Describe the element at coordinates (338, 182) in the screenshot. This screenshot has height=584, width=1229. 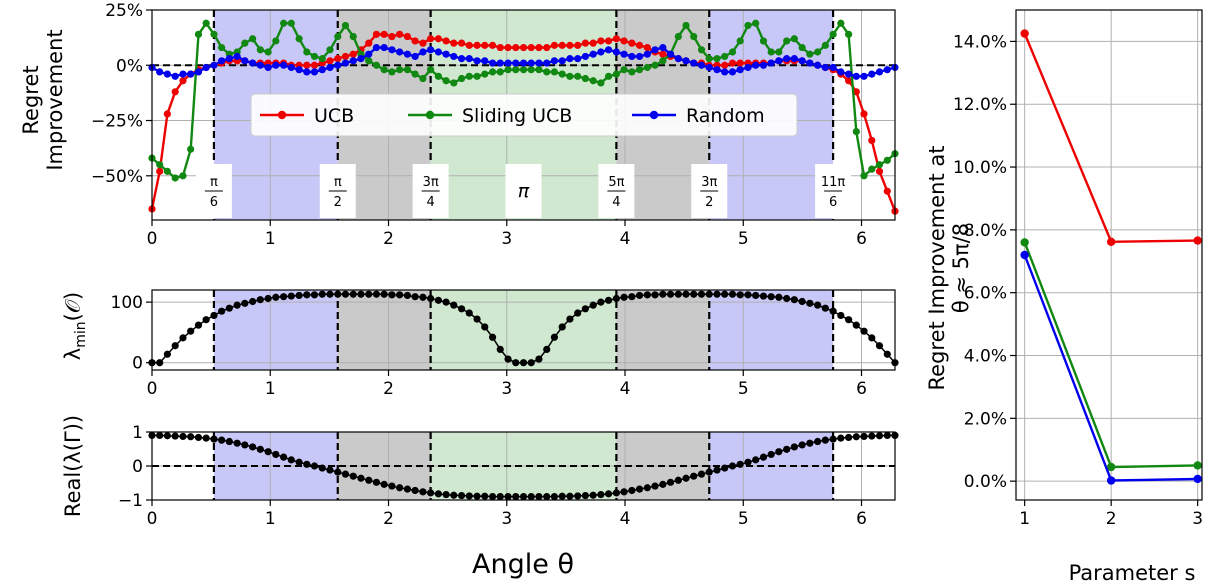
I see `angle-label-num: π` at that location.